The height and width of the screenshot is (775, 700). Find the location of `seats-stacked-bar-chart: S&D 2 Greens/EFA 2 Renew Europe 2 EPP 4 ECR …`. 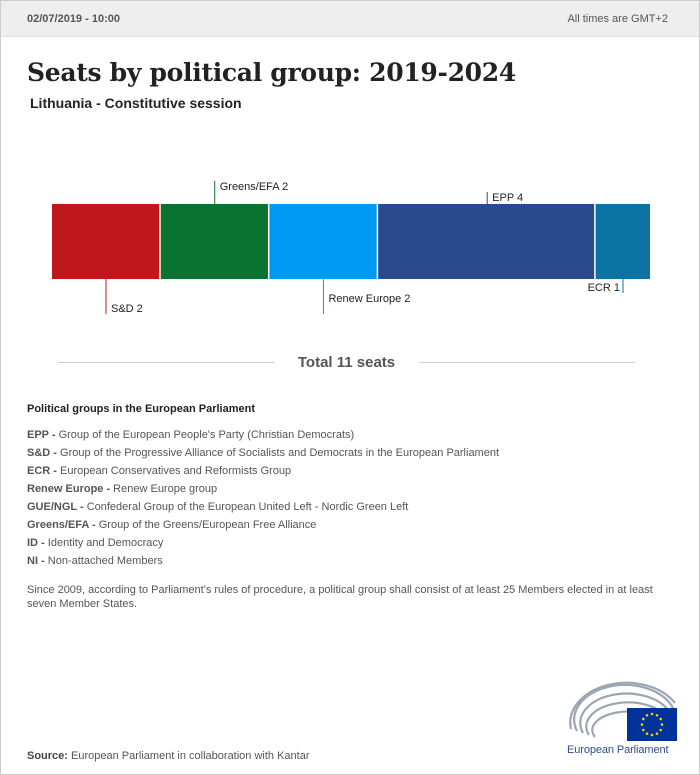

seats-stacked-bar-chart: S&D 2 Greens/EFA 2 Renew Europe 2 EPP 4 ECR … is located at coordinates (351, 248).